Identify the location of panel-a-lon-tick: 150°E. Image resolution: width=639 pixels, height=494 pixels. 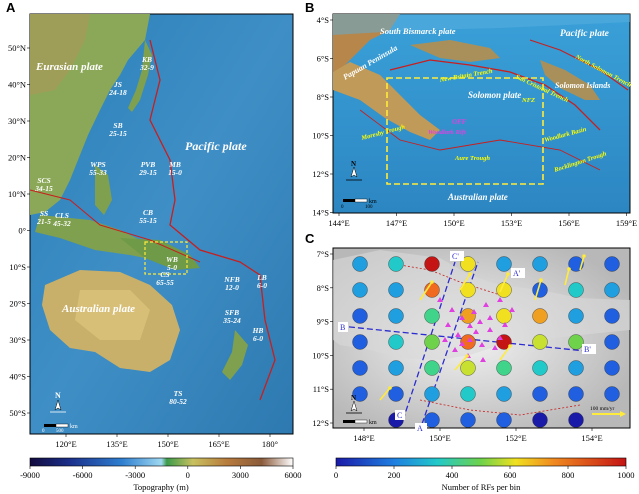
(167, 444).